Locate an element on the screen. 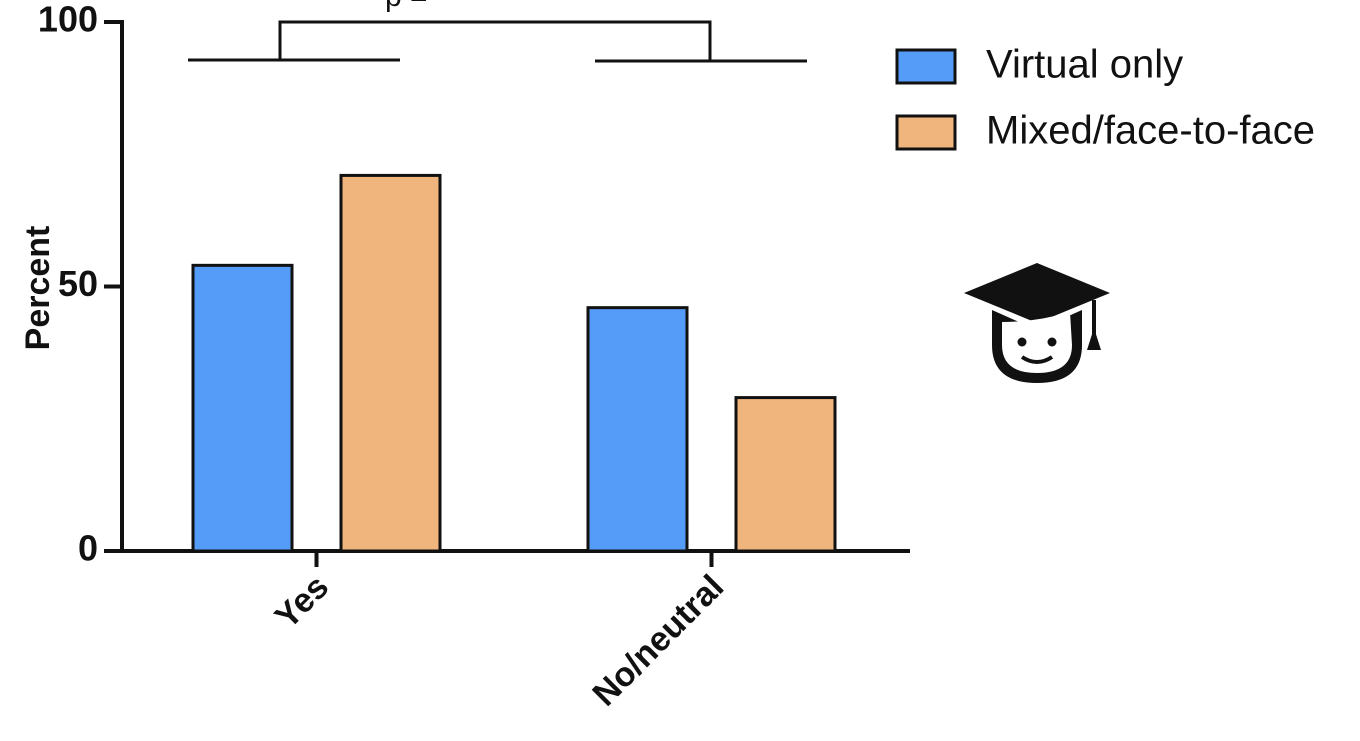 Image resolution: width=1360 pixels, height=741 pixels. y-tick-label: 0 is located at coordinates (88, 548).